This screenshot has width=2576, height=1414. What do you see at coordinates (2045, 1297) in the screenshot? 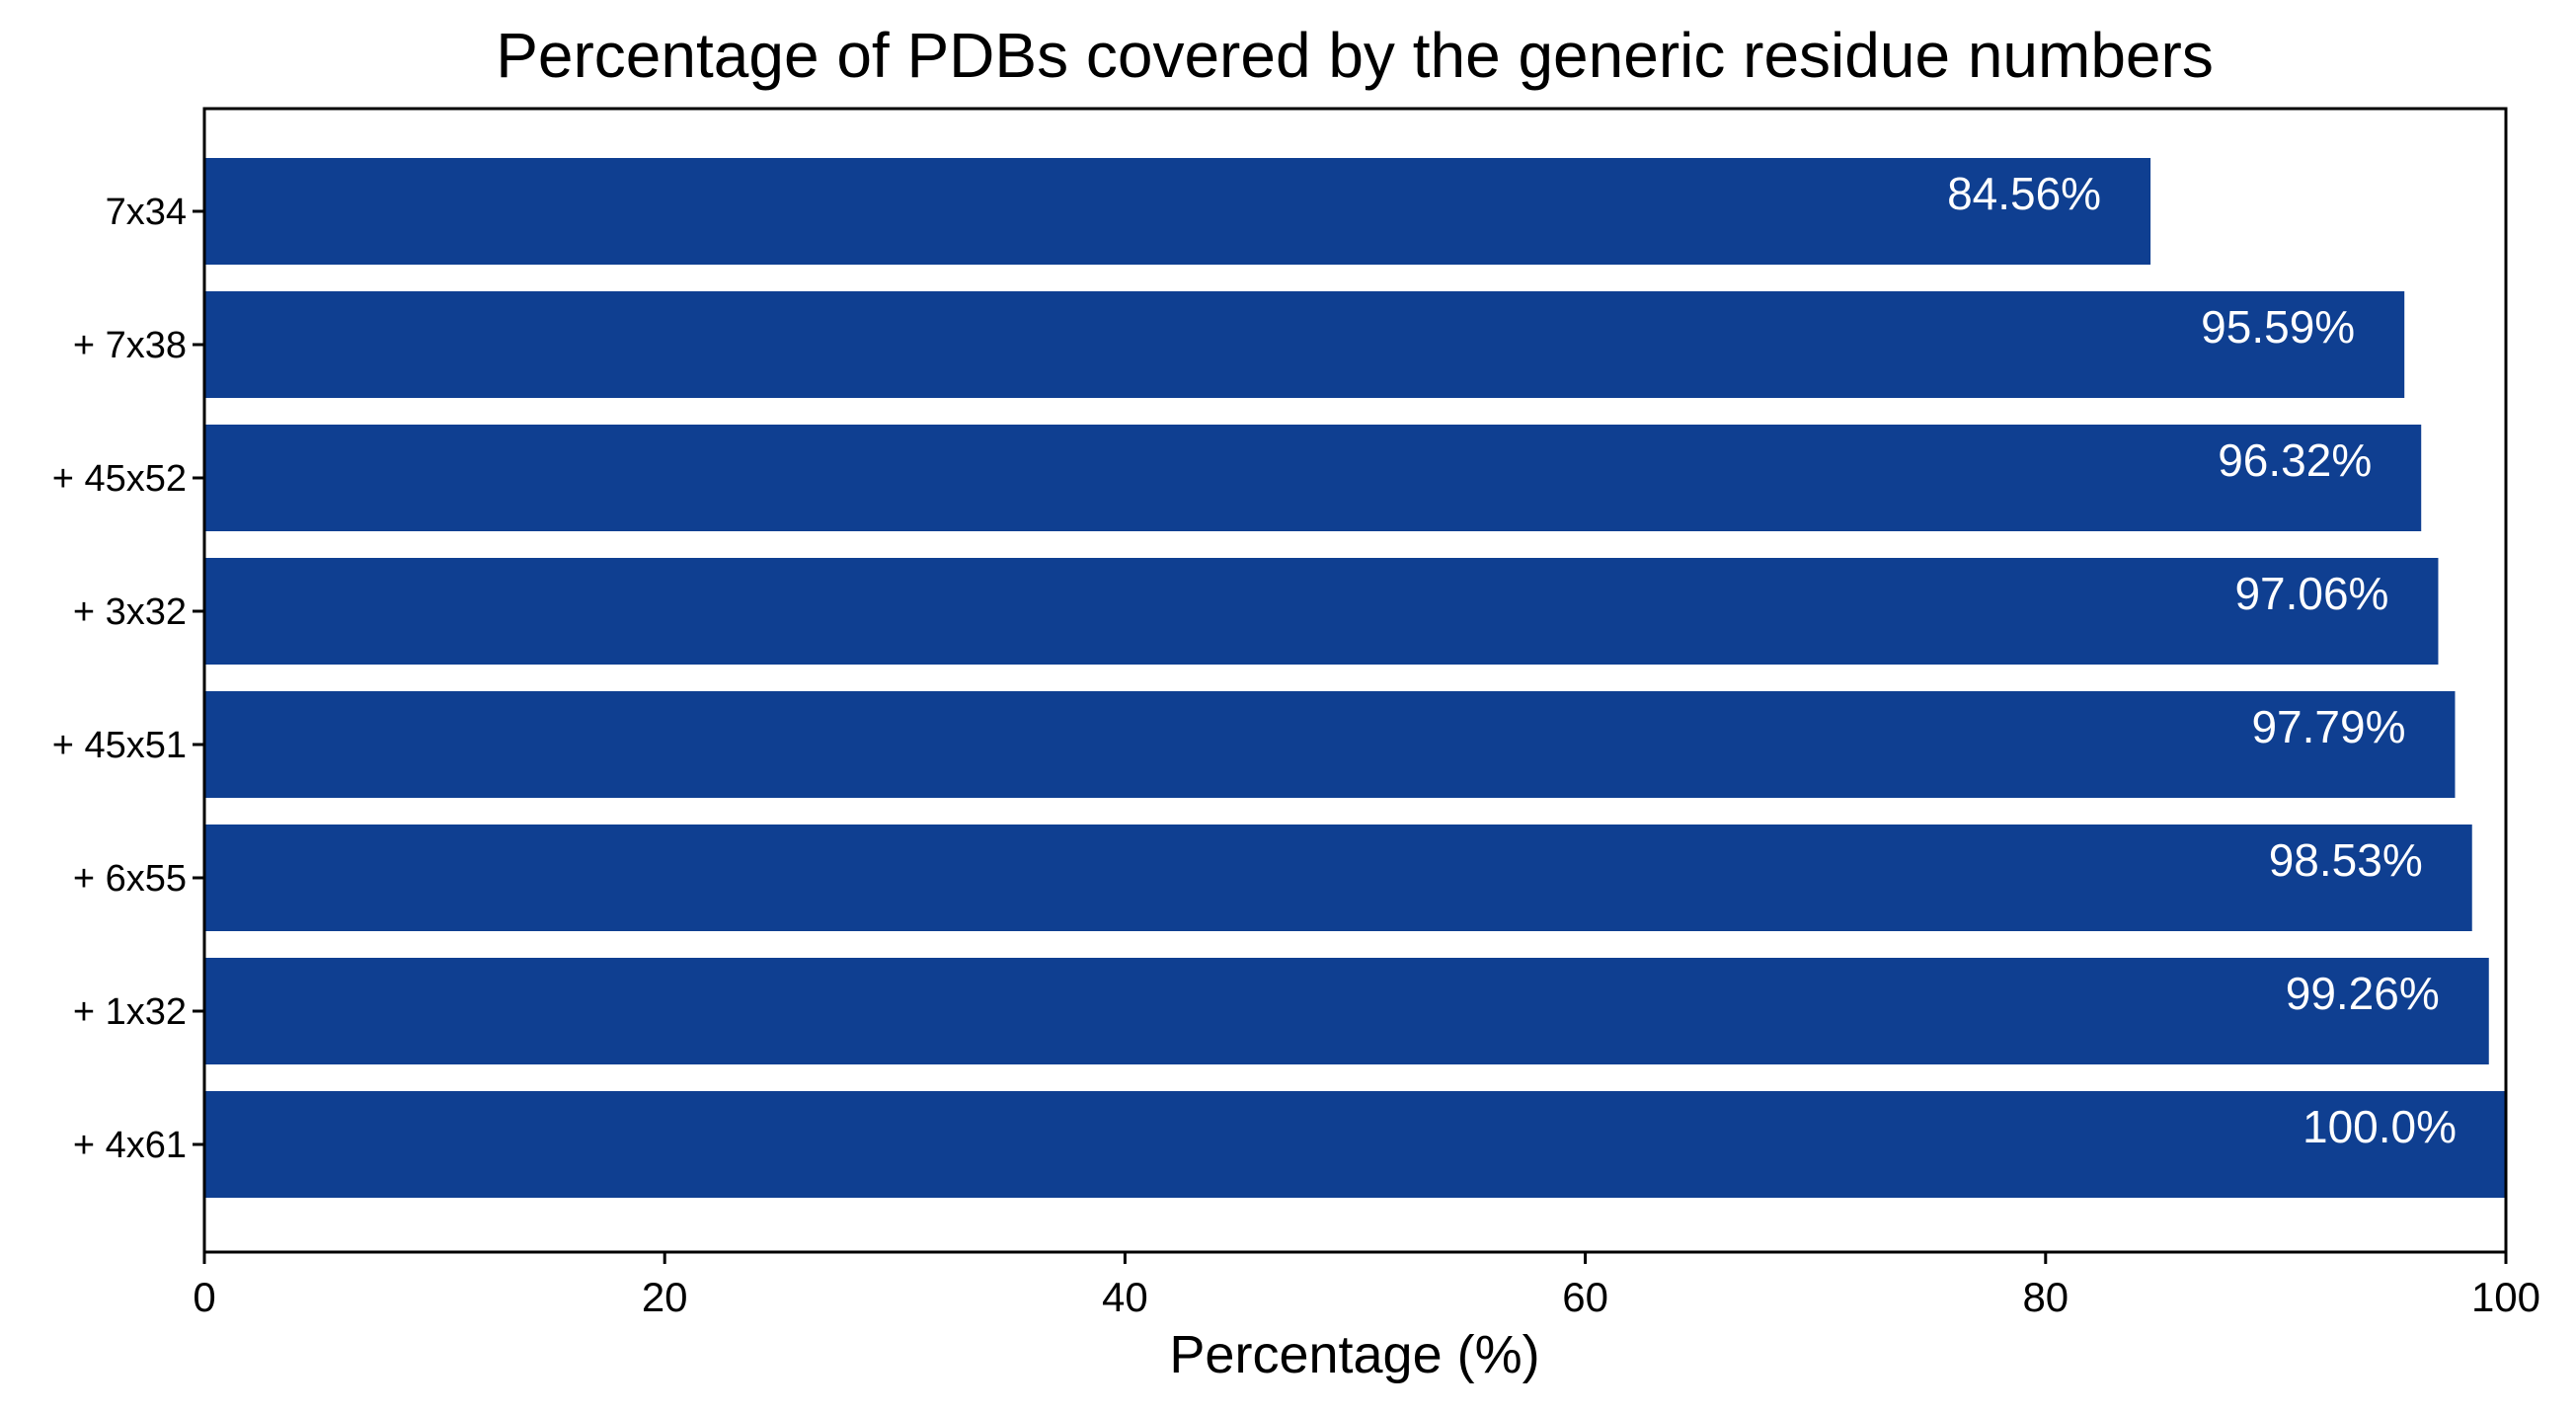
I see `x-tick-label: 80` at bounding box center [2045, 1297].